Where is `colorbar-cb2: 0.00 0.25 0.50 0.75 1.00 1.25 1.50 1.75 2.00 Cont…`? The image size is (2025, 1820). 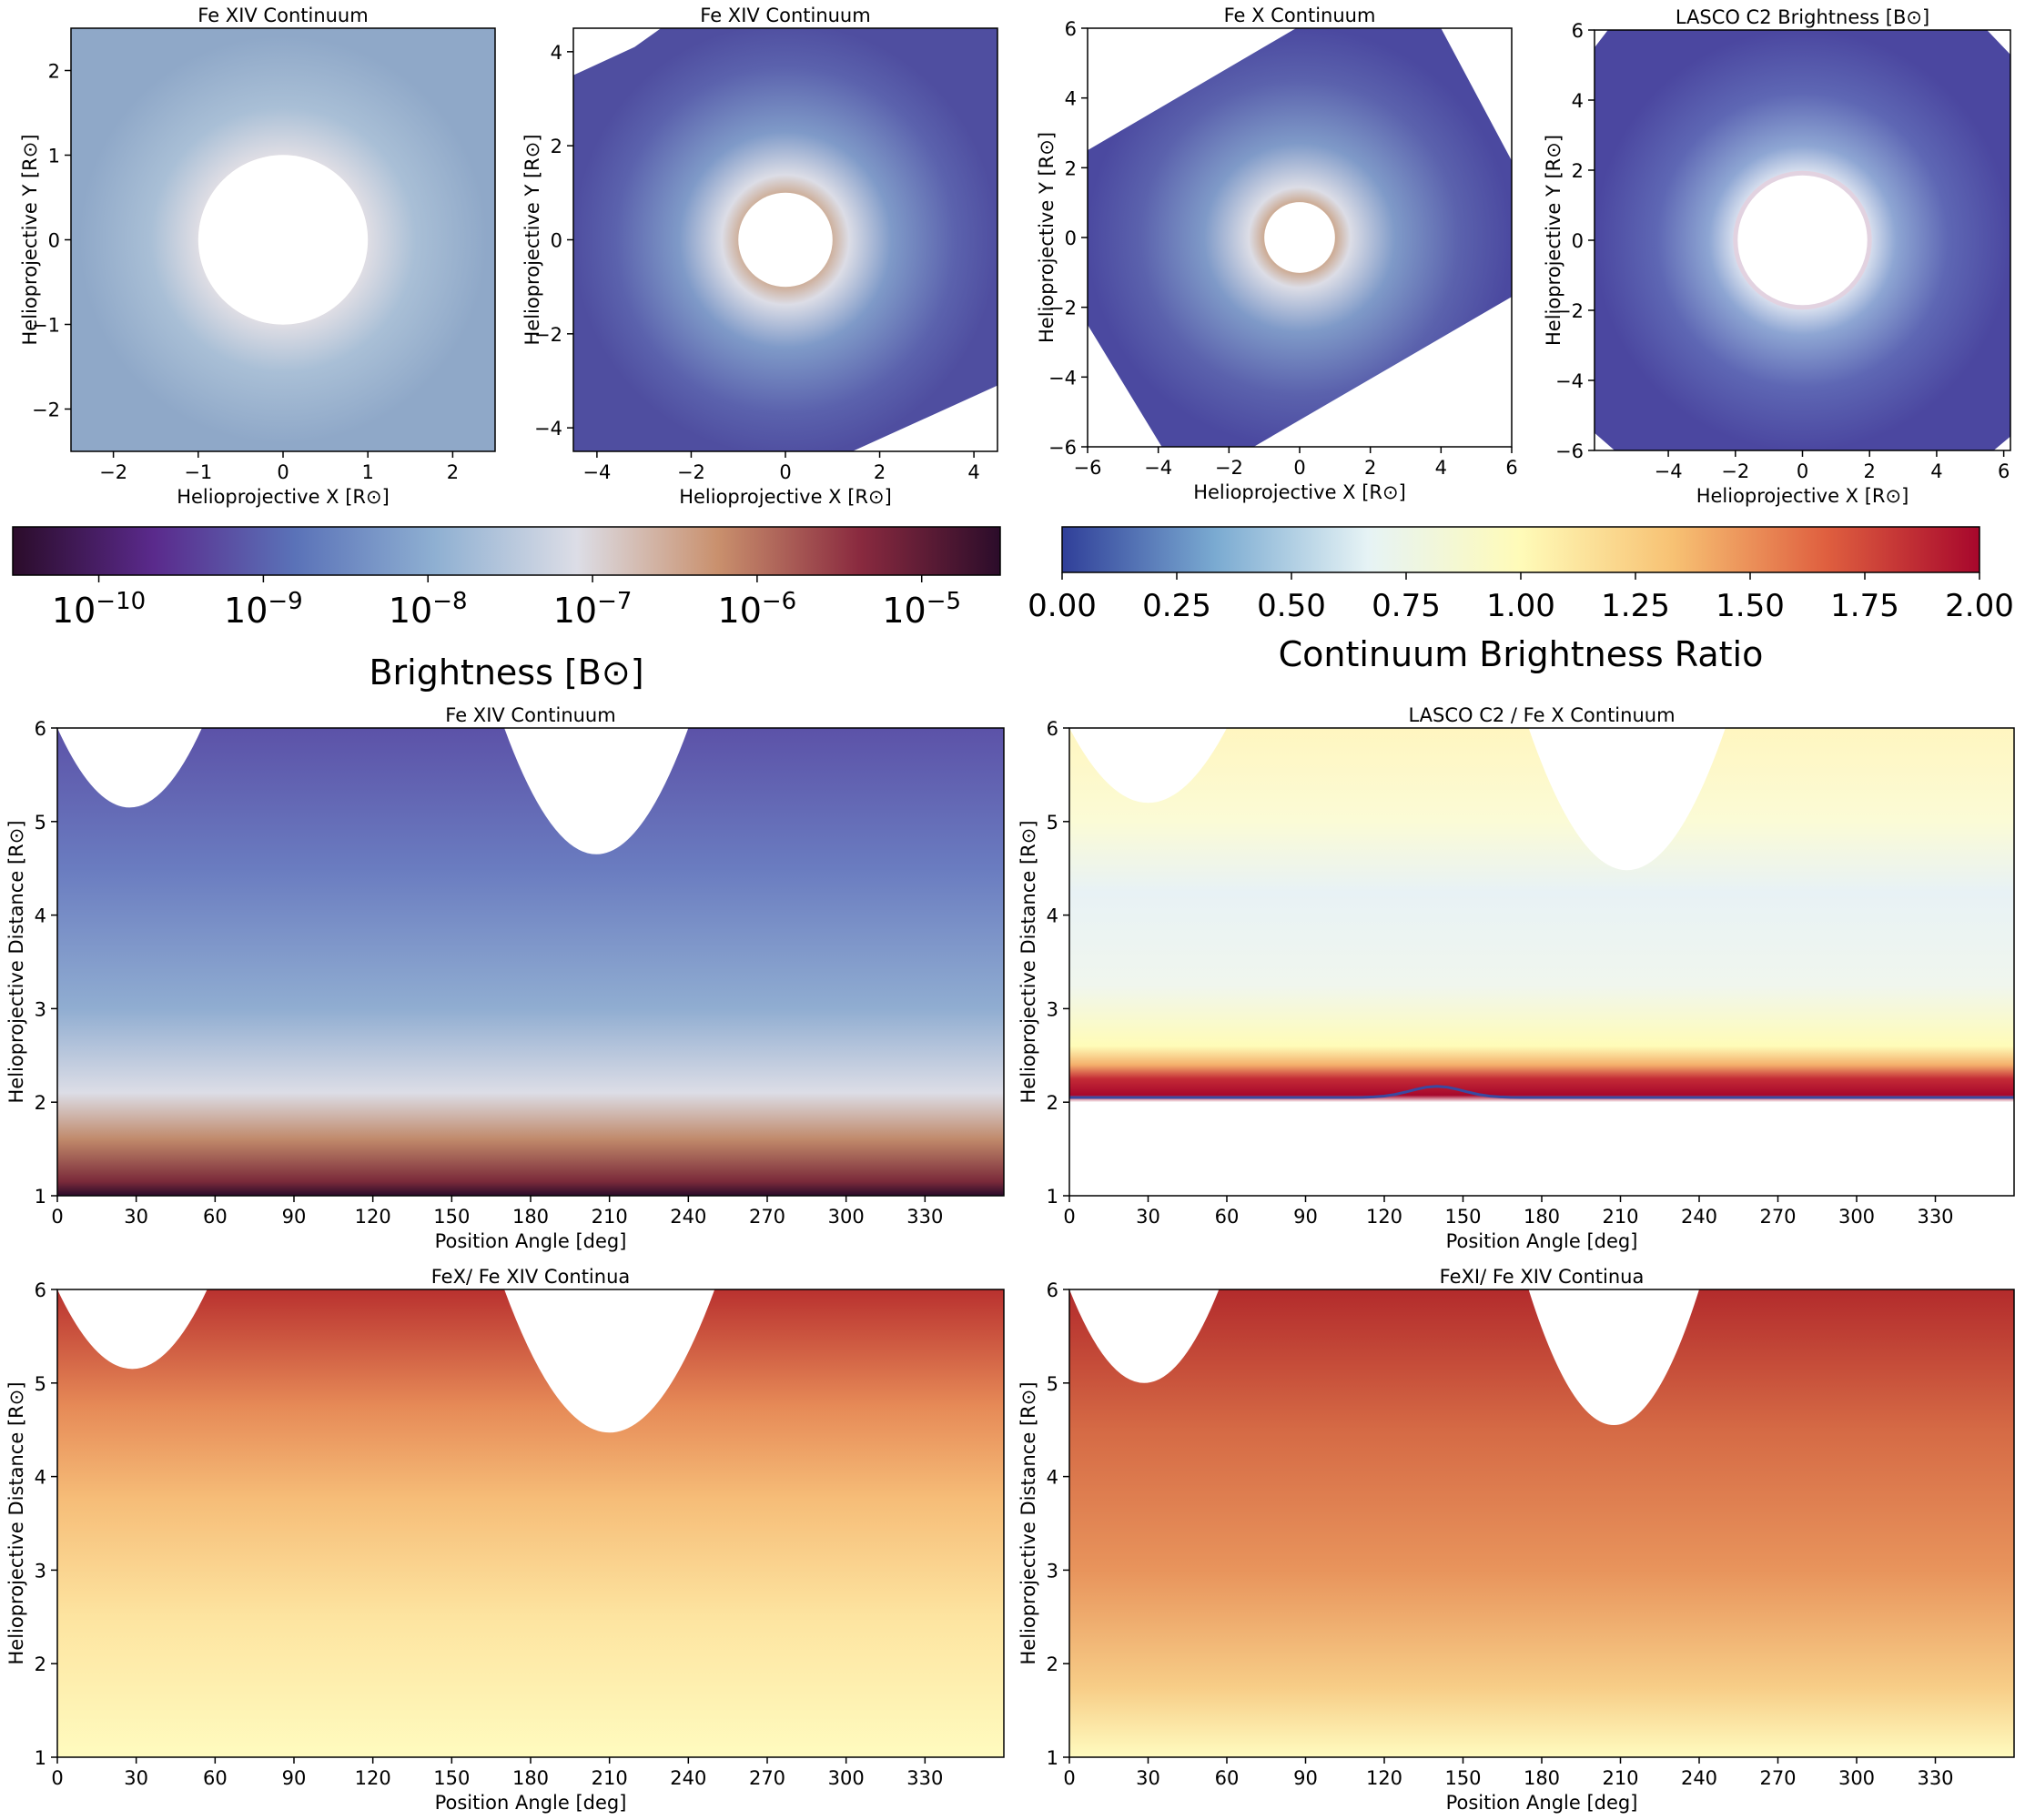 colorbar-cb2: 0.00 0.25 0.50 0.75 1.00 1.25 1.50 1.75 2.00 Cont… is located at coordinates (1521, 600).